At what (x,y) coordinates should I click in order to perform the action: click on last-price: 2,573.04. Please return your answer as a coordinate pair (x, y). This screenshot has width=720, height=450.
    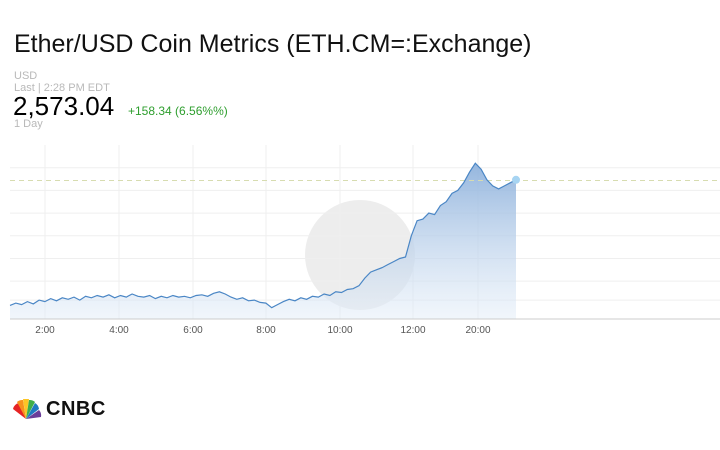
    Looking at the image, I should click on (64, 106).